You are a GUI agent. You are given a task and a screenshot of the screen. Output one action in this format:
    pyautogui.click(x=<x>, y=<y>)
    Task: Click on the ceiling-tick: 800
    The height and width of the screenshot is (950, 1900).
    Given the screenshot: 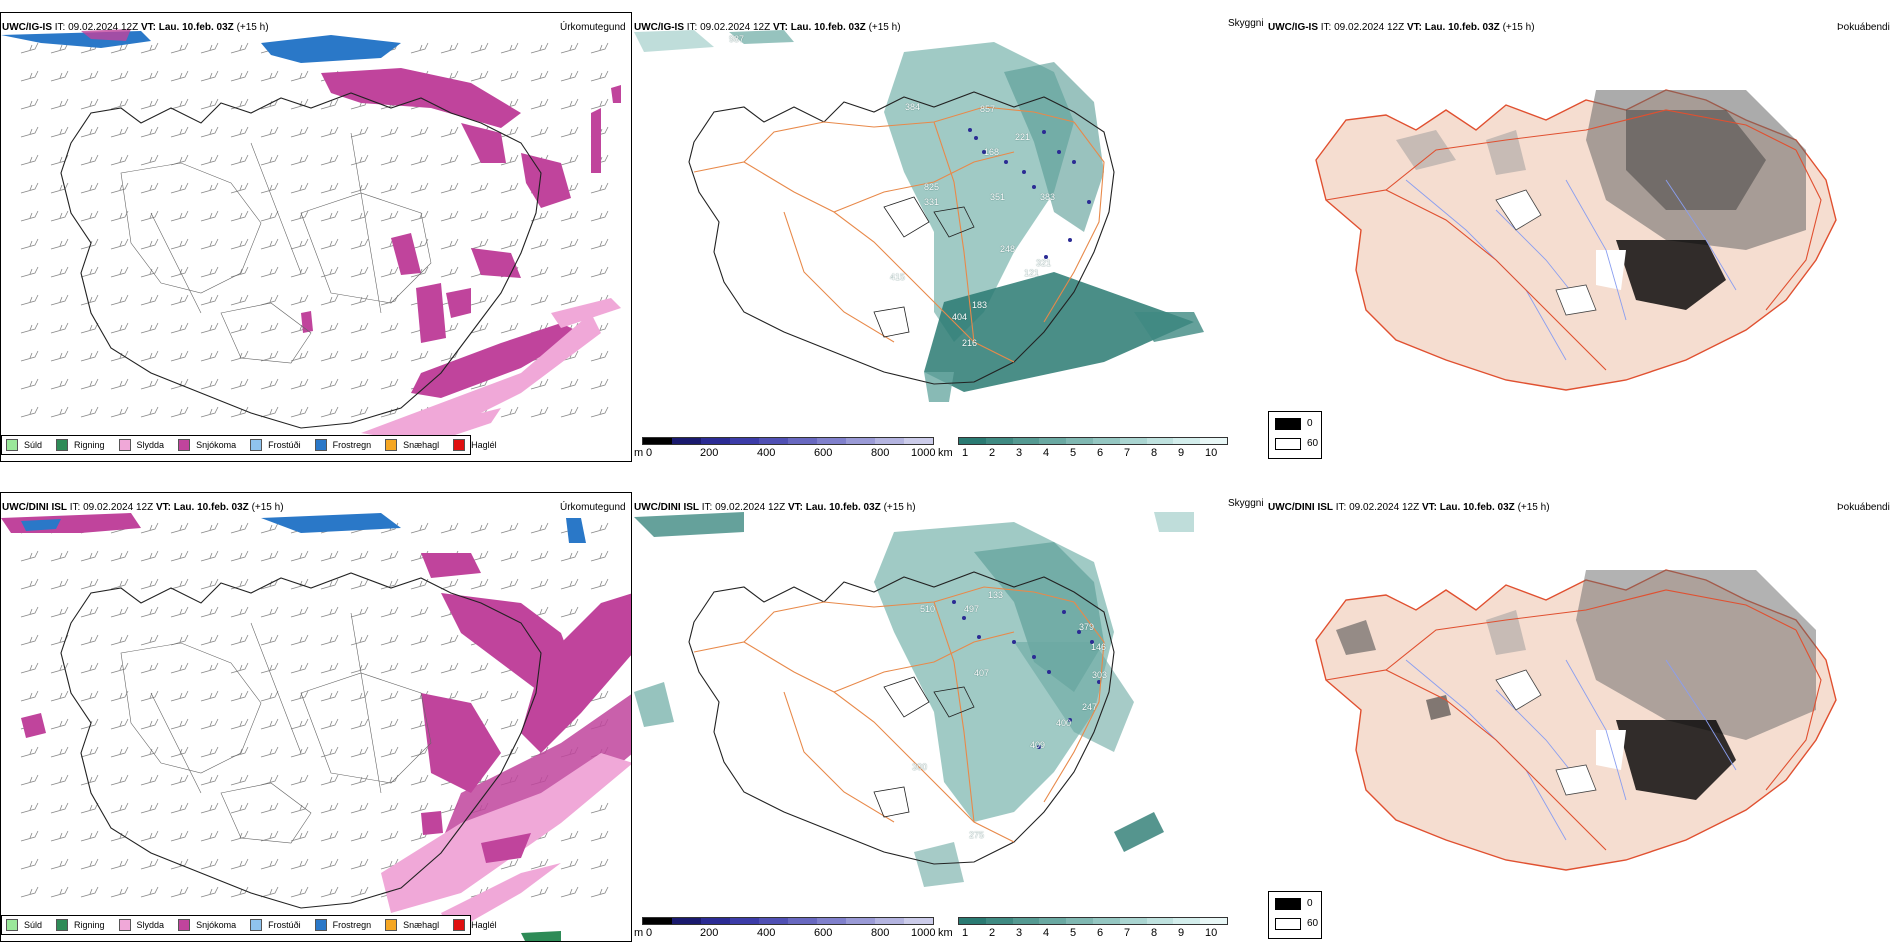 What is the action you would take?
    pyautogui.click(x=880, y=933)
    